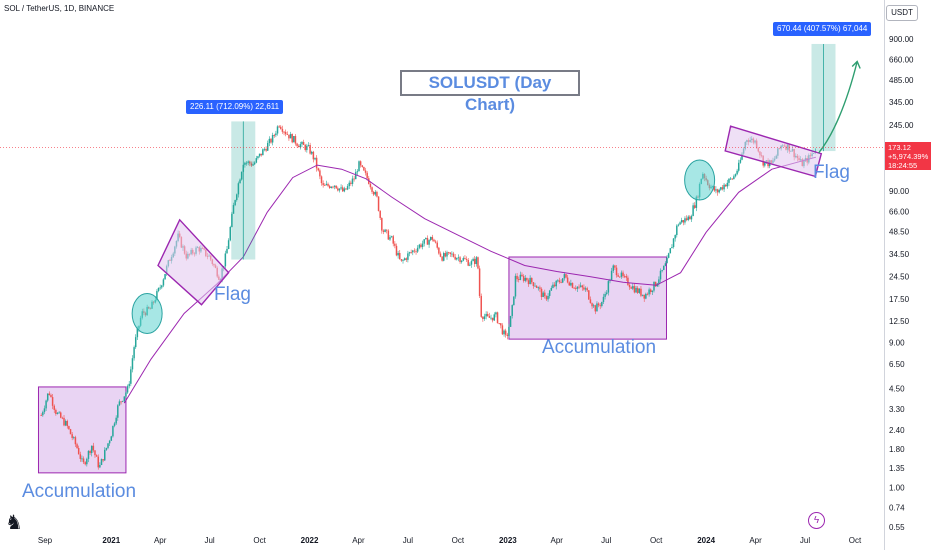 The width and height of the screenshot is (932, 550). I want to click on current-price-badge: 173.12 +5,974.39% 18:24:55, so click(908, 156).